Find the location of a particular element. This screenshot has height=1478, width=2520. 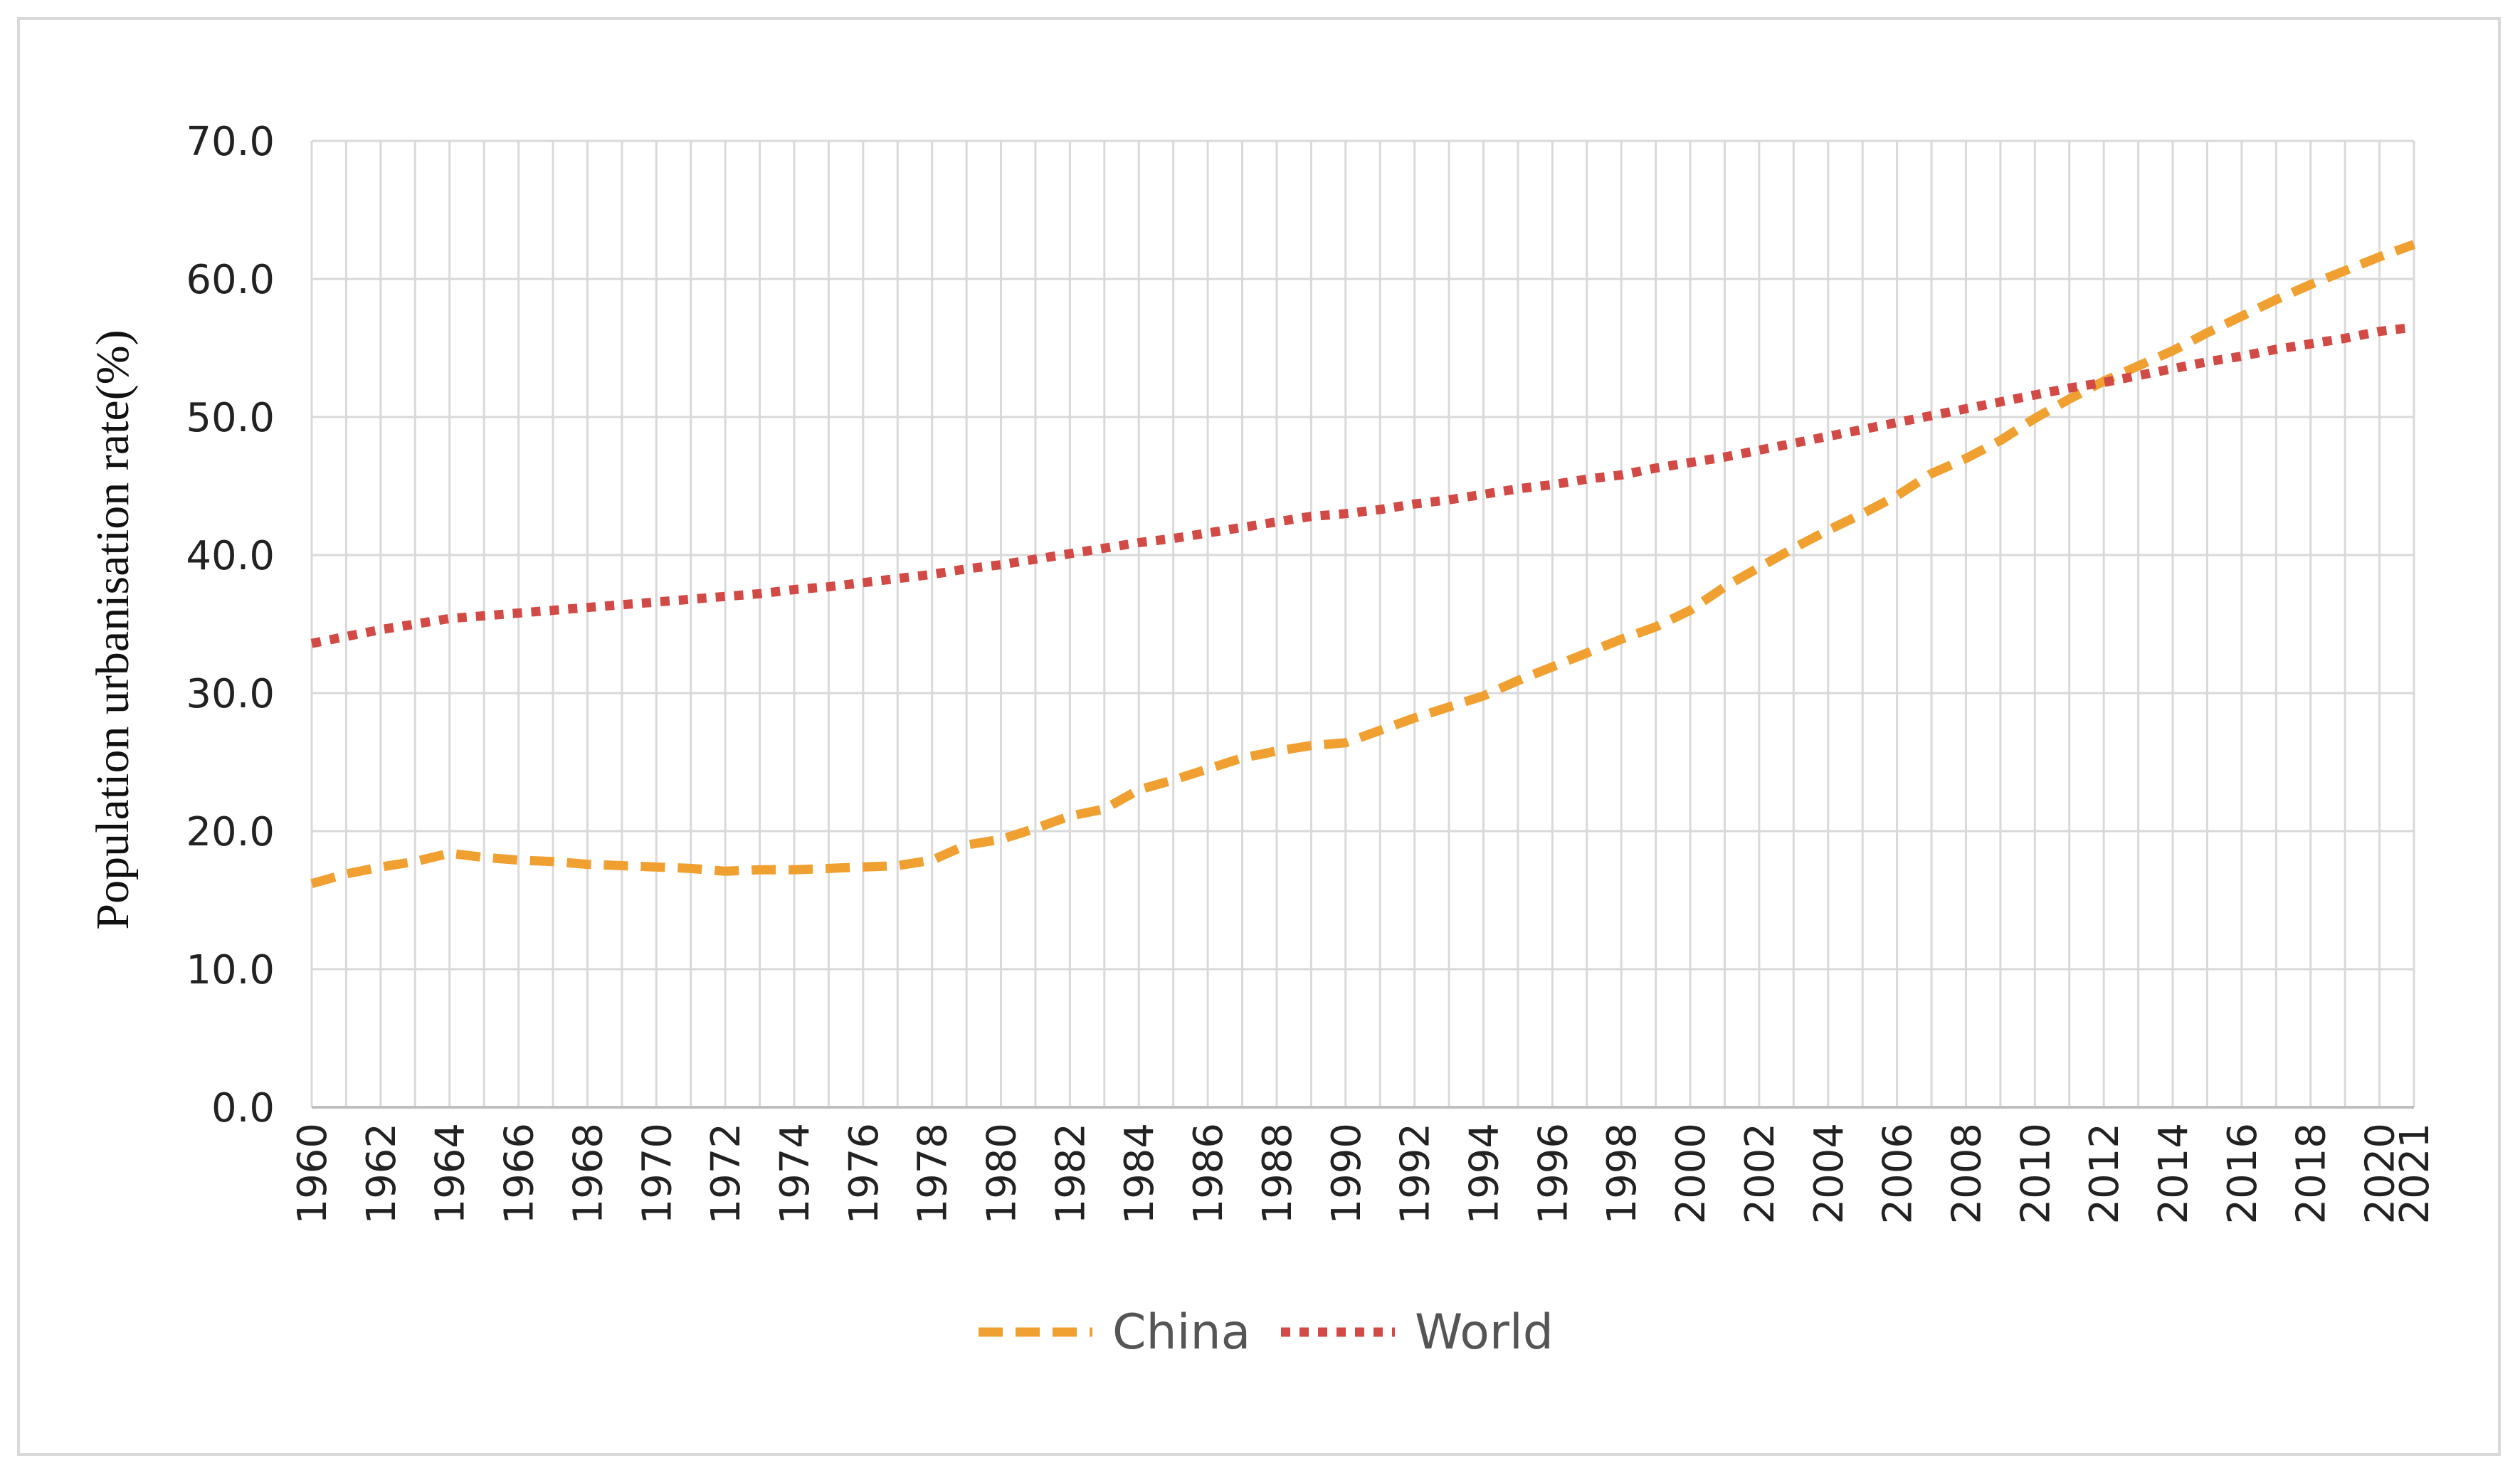

x-tick-label: 1978 is located at coordinates (933, 1174).